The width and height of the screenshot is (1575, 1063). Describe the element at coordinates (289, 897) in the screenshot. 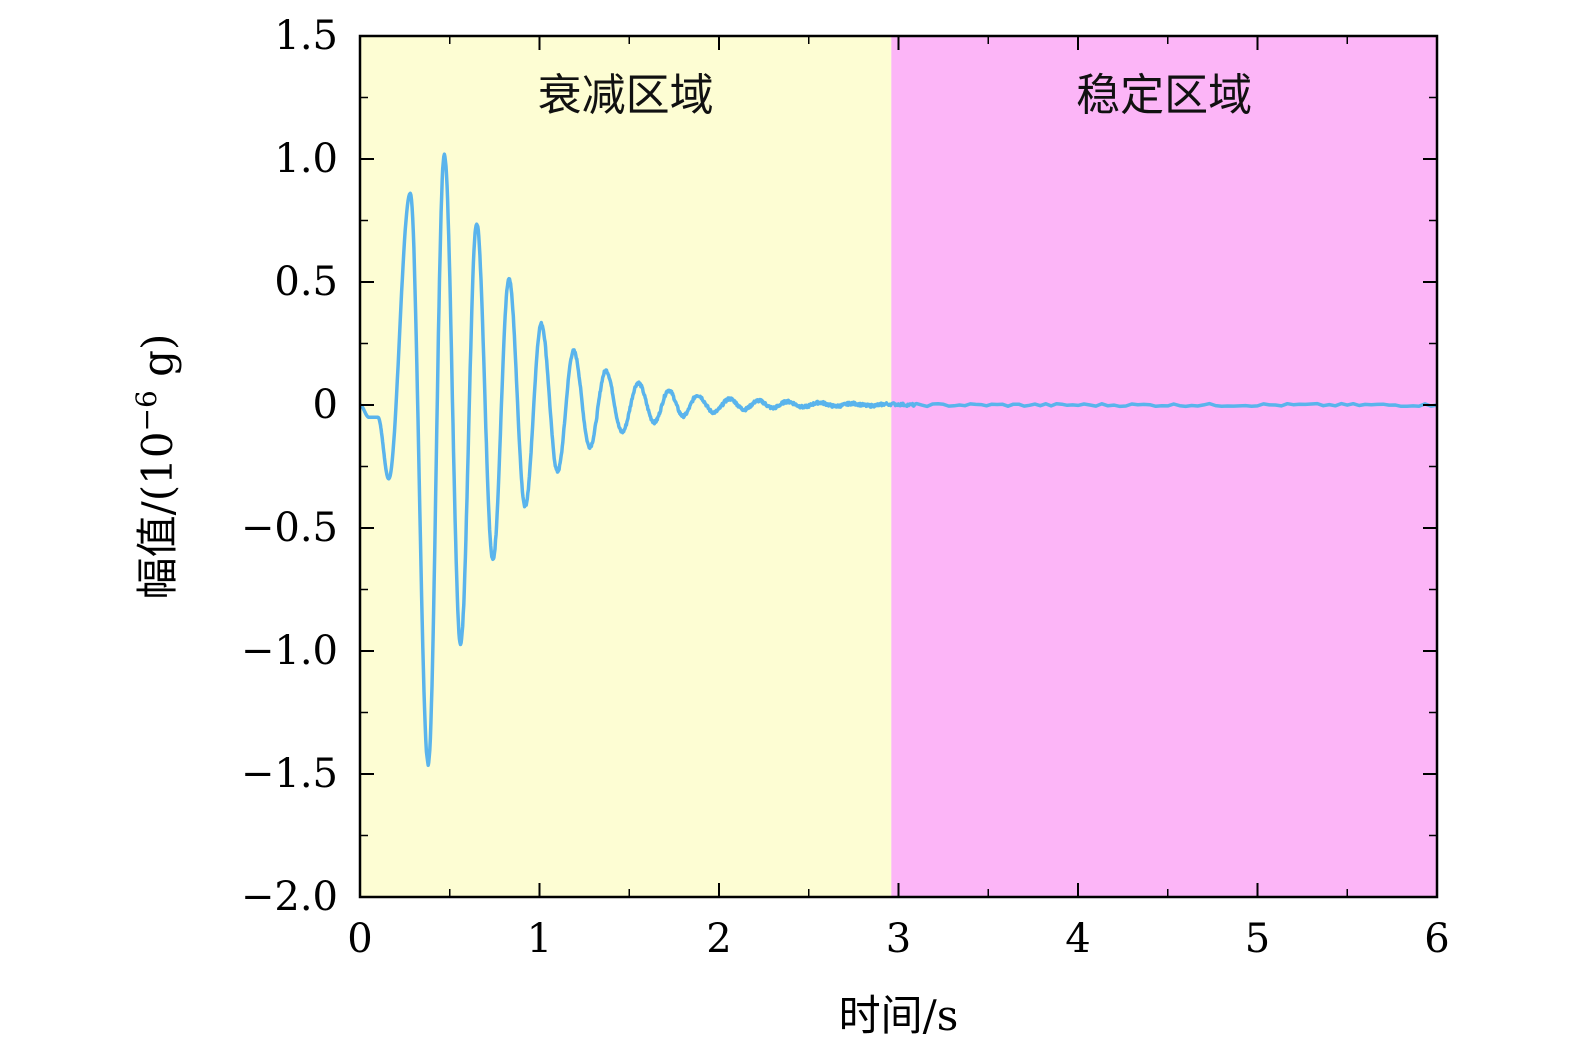

I see `y-tick-label: −2.0` at that location.